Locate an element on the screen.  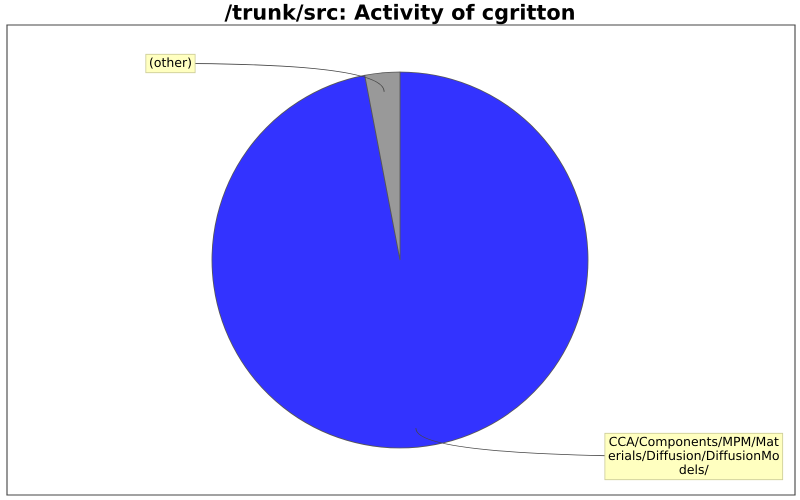
chart-title: /trunk/src: Activity of cgritton is located at coordinates (399, 14).